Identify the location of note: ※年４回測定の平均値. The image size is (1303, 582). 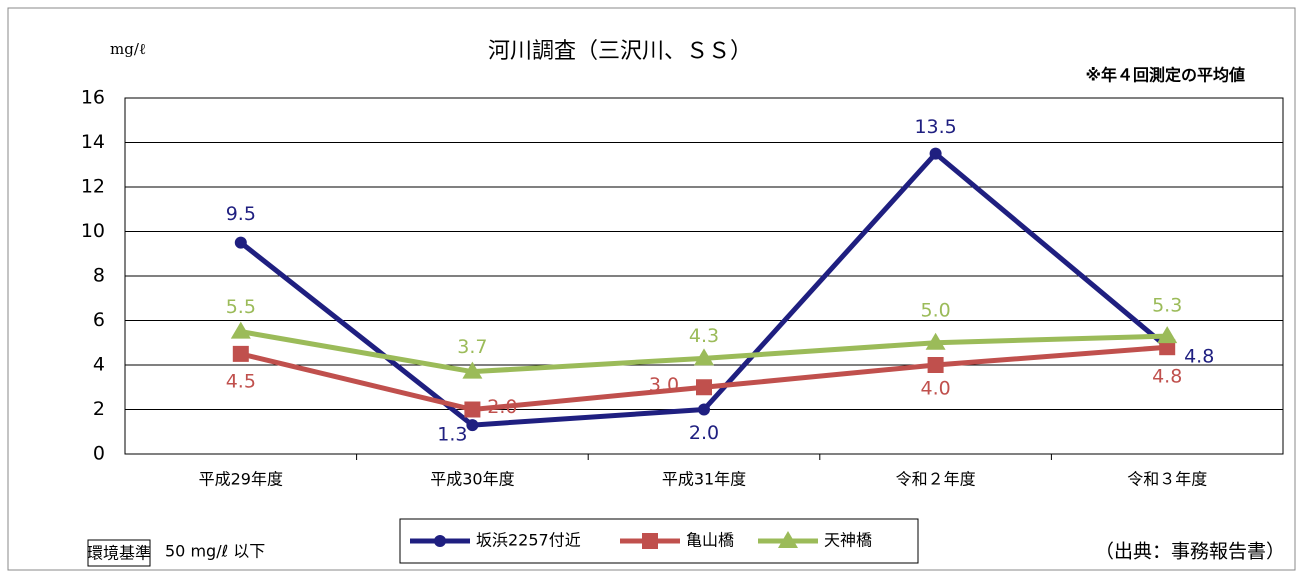
(1165, 75).